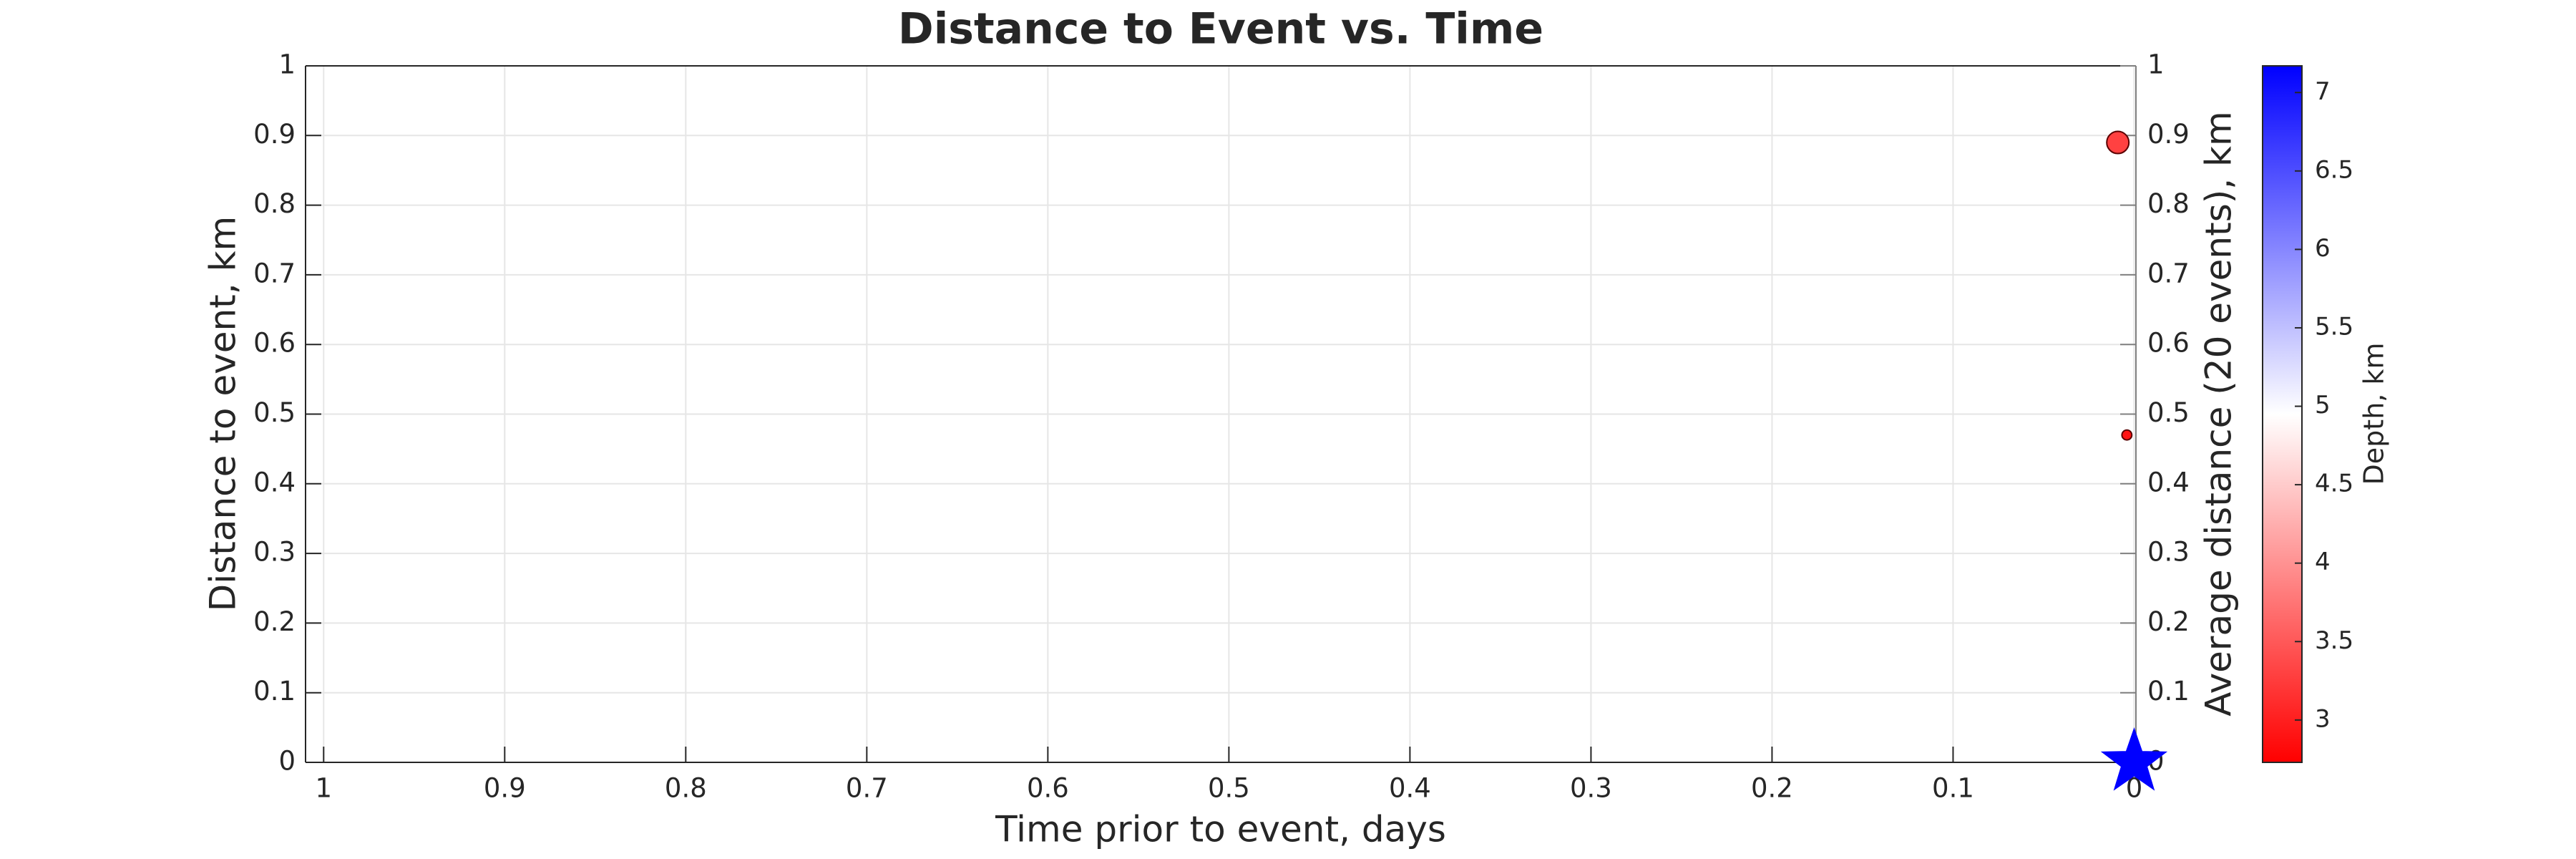 This screenshot has width=2576, height=859. Describe the element at coordinates (274, 621) in the screenshot. I see `y-tick-label: 0.2` at that location.